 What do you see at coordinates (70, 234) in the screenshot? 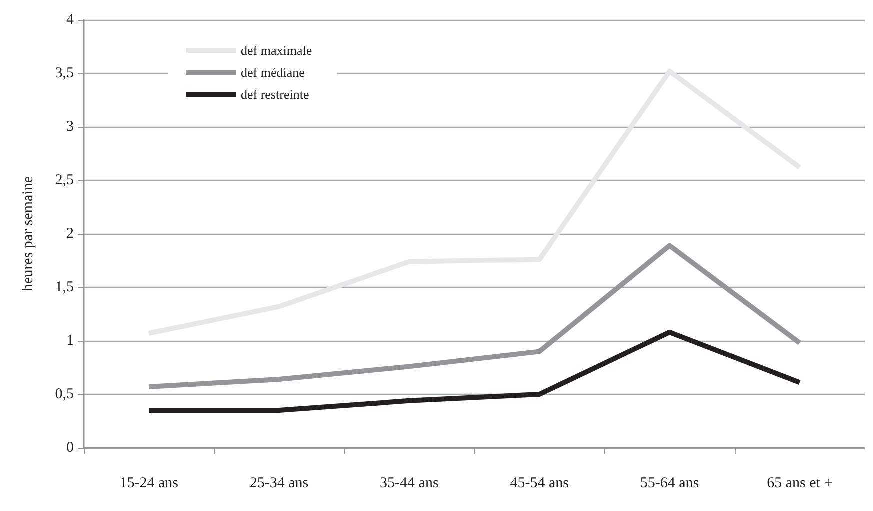
I see `y-tick-label: 2` at bounding box center [70, 234].